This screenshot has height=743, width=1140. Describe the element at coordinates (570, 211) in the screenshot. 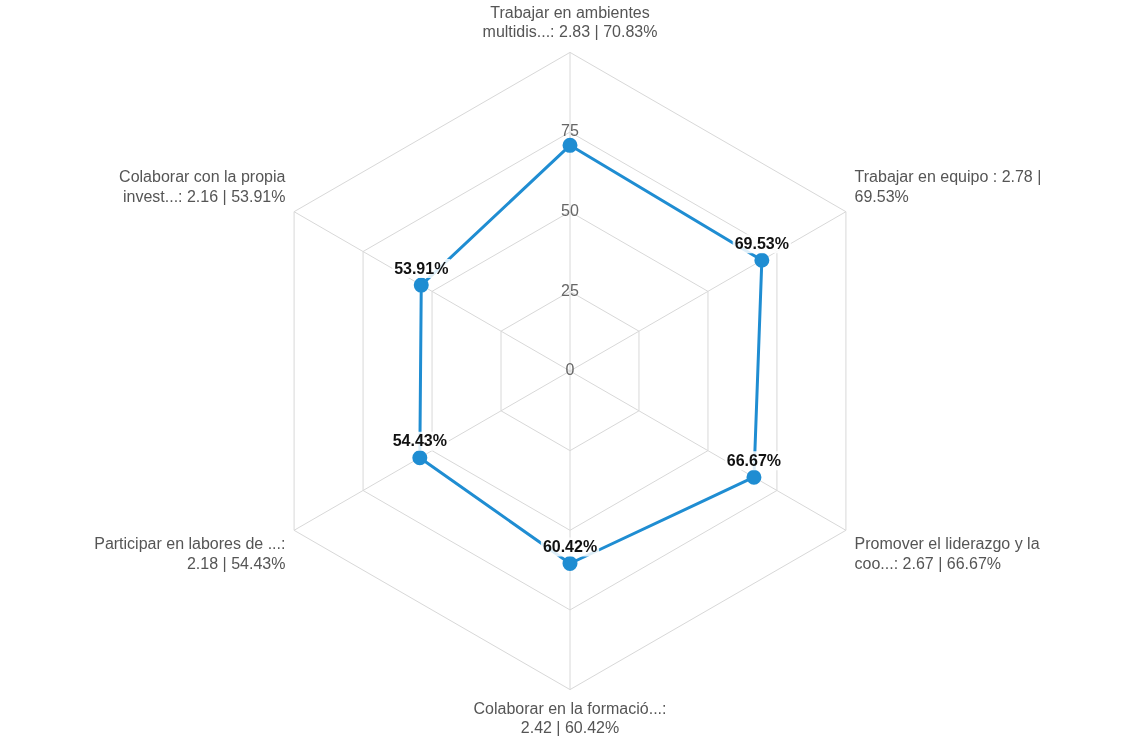

I see `y-tick-label: 50` at that location.